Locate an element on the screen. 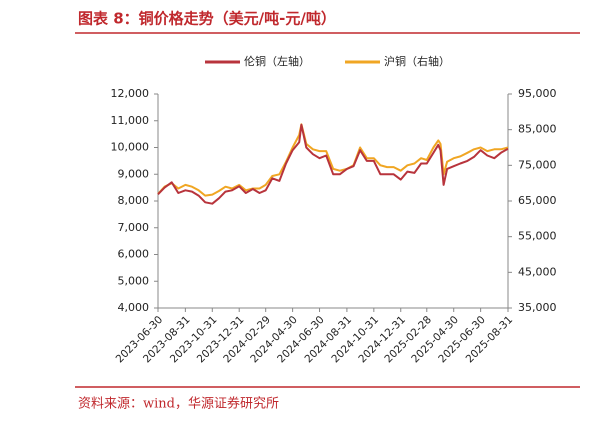 The width and height of the screenshot is (614, 424). y-tick-label: 8,000 is located at coordinates (134, 200).